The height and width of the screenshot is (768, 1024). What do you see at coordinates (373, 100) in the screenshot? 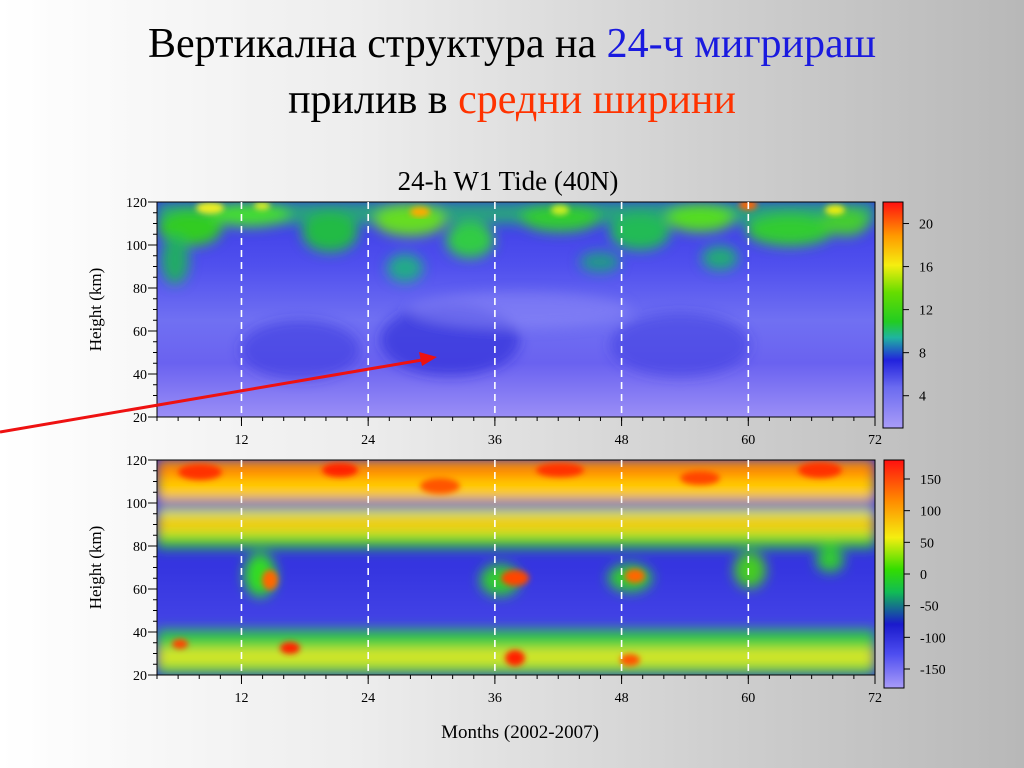
I see `title-text-black-2: прилив в` at bounding box center [373, 100].